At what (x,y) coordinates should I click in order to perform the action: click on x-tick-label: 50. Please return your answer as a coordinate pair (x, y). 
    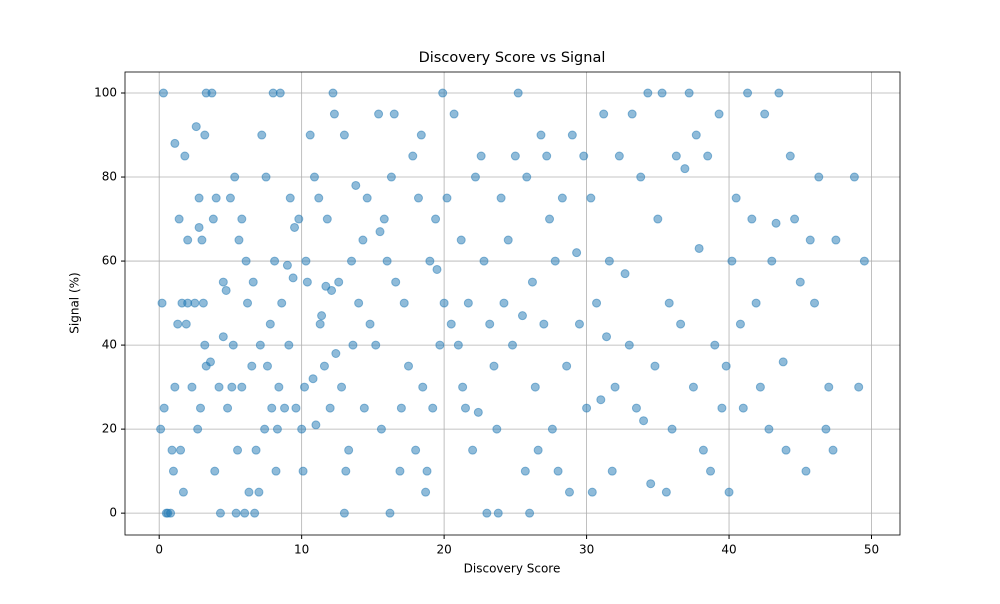
    Looking at the image, I should click on (871, 550).